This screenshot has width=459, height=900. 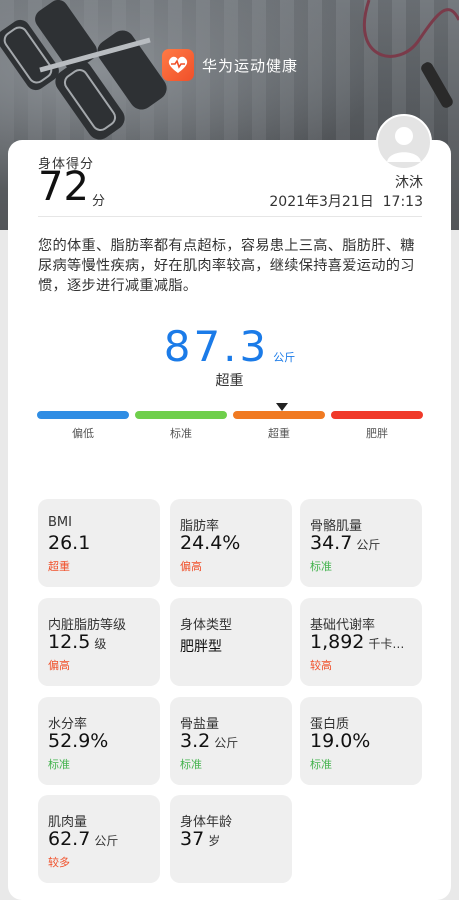 What do you see at coordinates (200, 839) in the screenshot?
I see `metric-value: 37 岁` at bounding box center [200, 839].